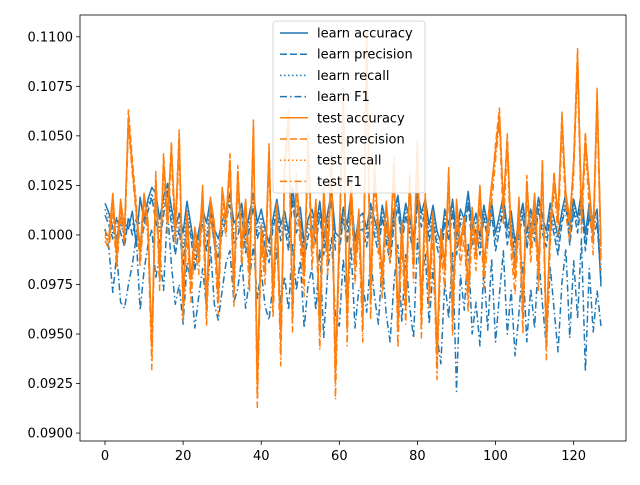 The width and height of the screenshot is (640, 485). Describe the element at coordinates (417, 456) in the screenshot. I see `x-tick-label: 80` at that location.